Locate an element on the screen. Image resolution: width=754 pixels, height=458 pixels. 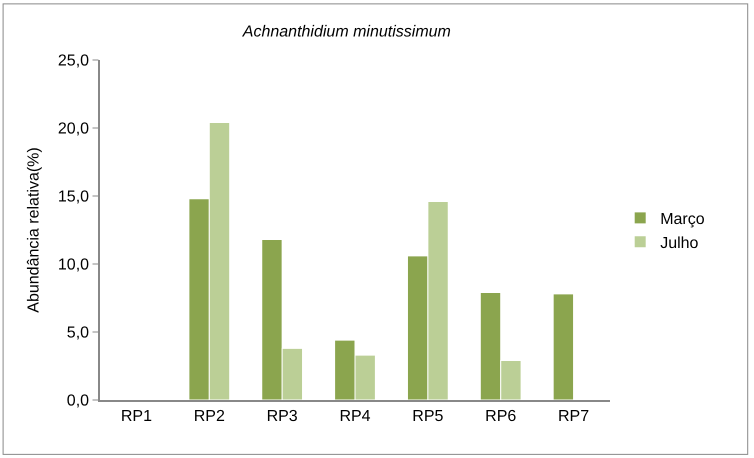
y-tick-label: 15,0 is located at coordinates (74, 197).